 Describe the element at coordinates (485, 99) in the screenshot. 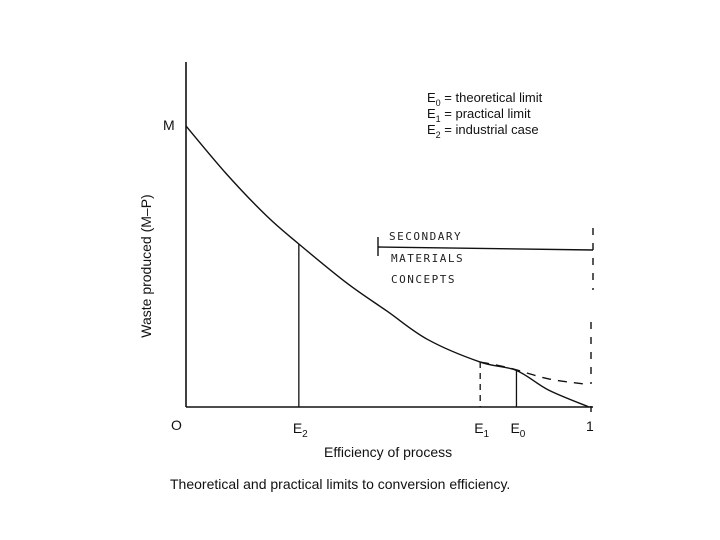

I see `legend-entry: E0 = theoretical limit` at that location.